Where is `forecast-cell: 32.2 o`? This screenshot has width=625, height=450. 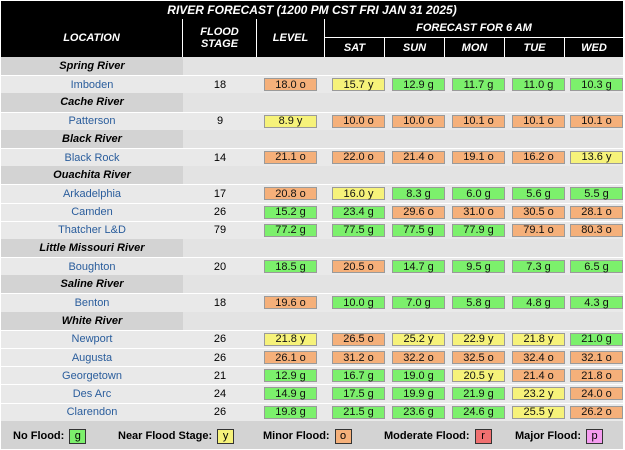 forecast-cell: 32.2 o is located at coordinates (418, 357).